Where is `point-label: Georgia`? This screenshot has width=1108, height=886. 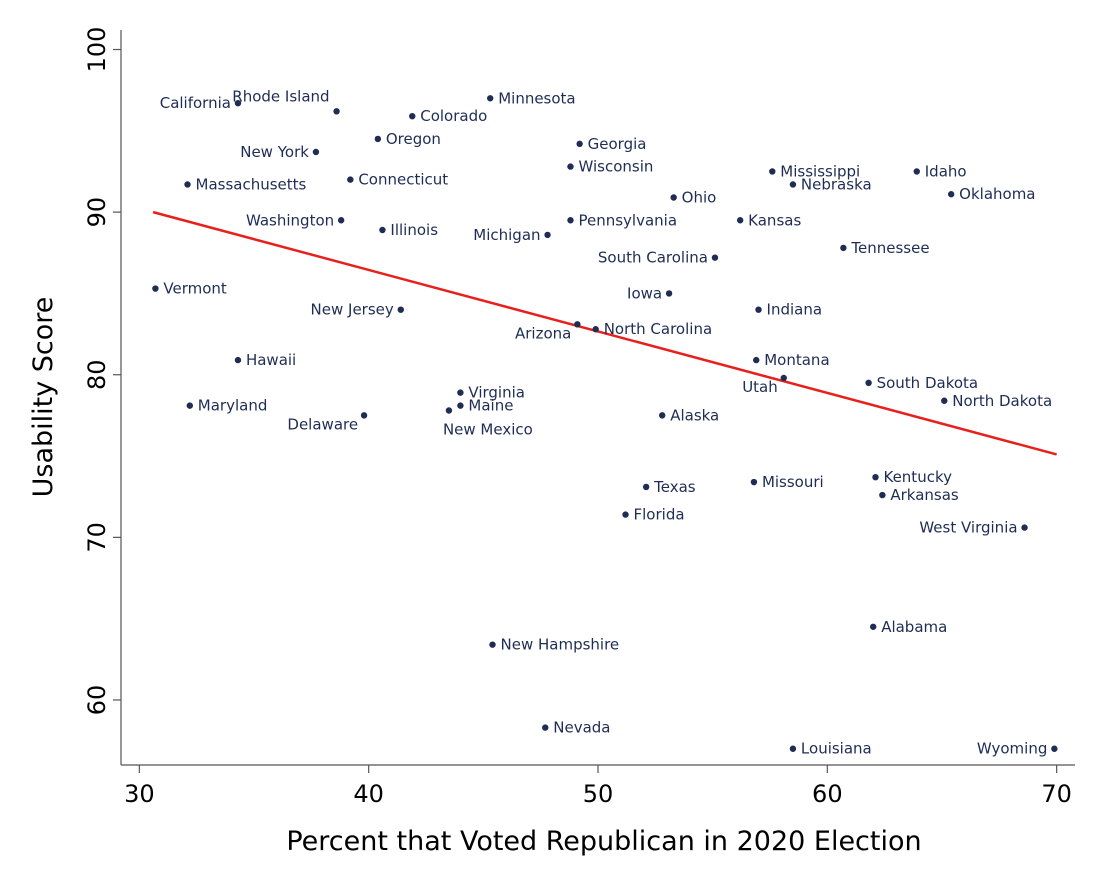
point-label: Georgia is located at coordinates (617, 144).